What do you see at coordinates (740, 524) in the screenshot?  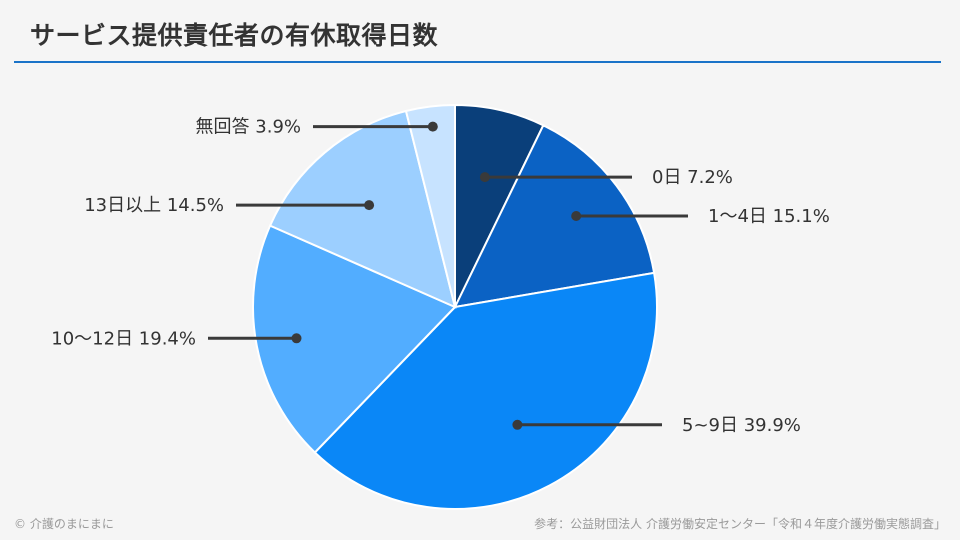 I see `source-citation: 参考：公益財団法人 介護労働安定センター「令和４年度介護労働実態調査」` at bounding box center [740, 524].